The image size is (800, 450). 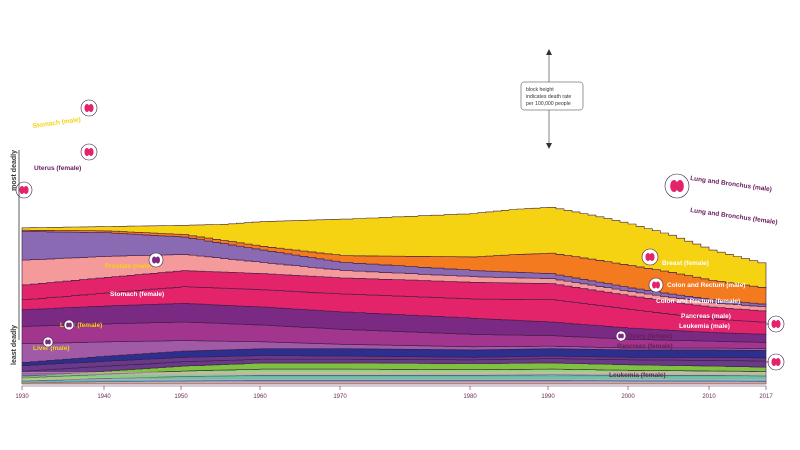 What do you see at coordinates (637, 375) in the screenshot?
I see `series-label-leukemia-female: Leukemia (female)` at bounding box center [637, 375].